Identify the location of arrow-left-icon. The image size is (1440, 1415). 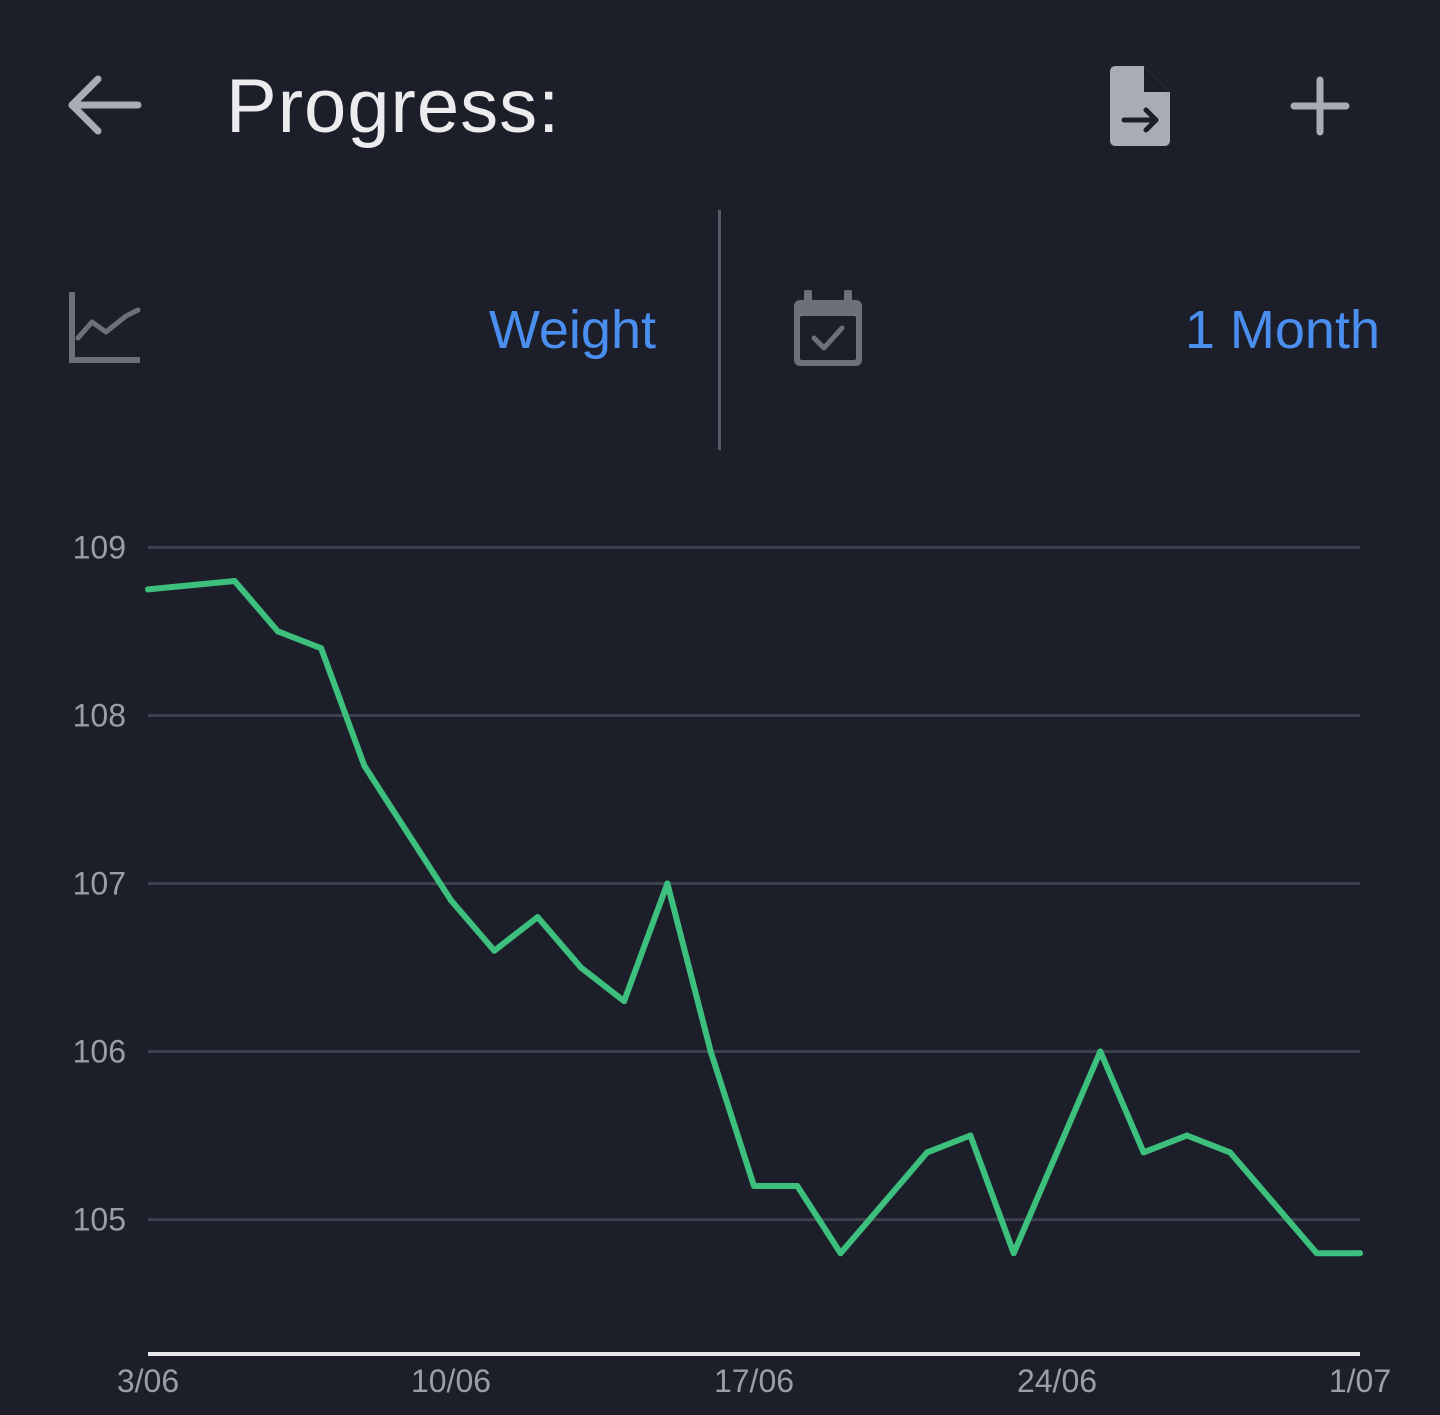
(105, 105).